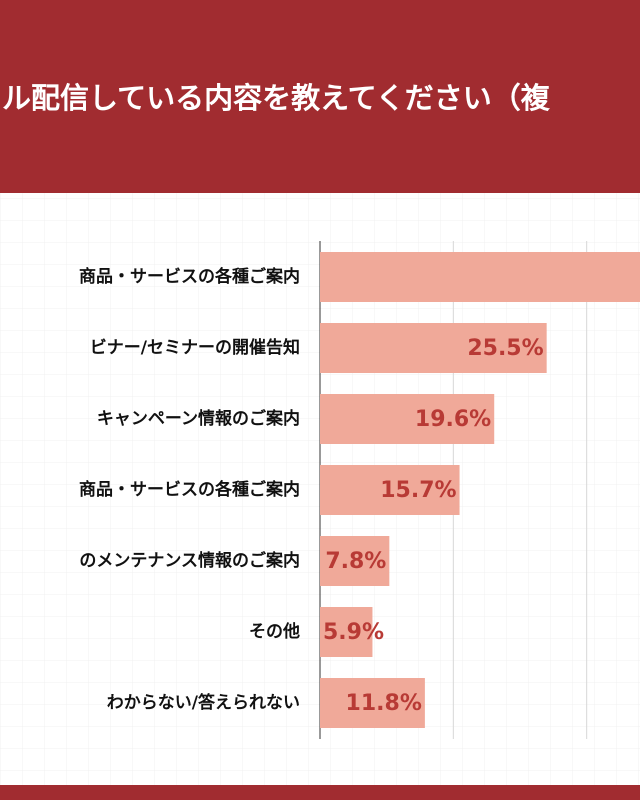 Image resolution: width=640 pixels, height=800 pixels. I want to click on chart-title: ル配信している内容を教えてください（複, so click(276, 98).